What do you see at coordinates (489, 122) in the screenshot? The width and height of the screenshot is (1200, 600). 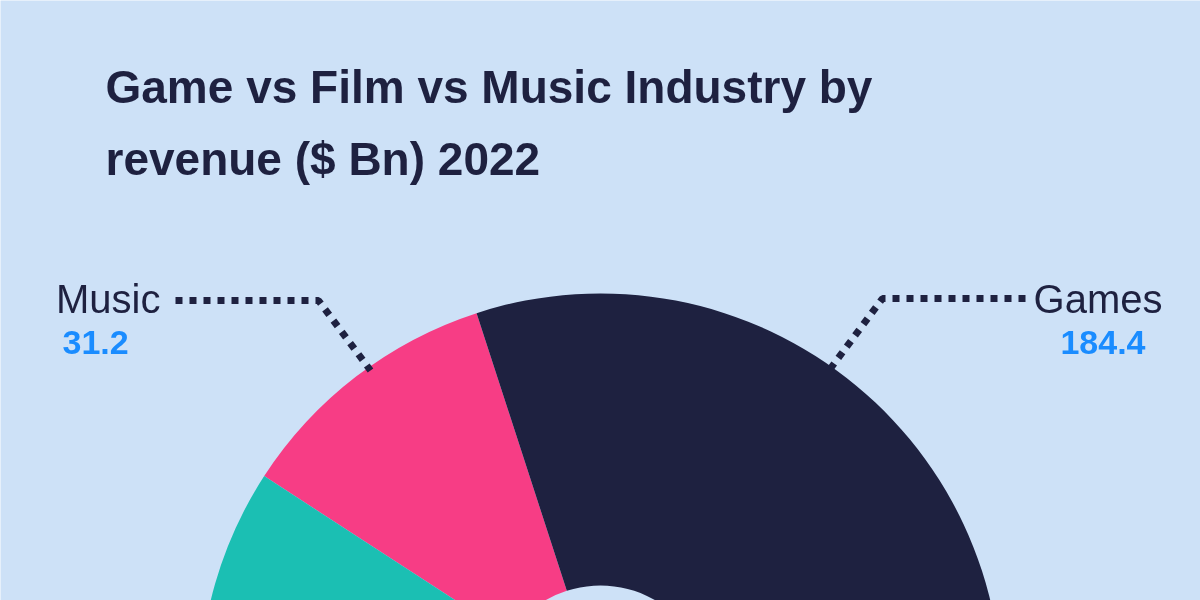 I see `chart-title: Game vs Film vs Music Industry by revenue ($ Bn) 2022` at bounding box center [489, 122].